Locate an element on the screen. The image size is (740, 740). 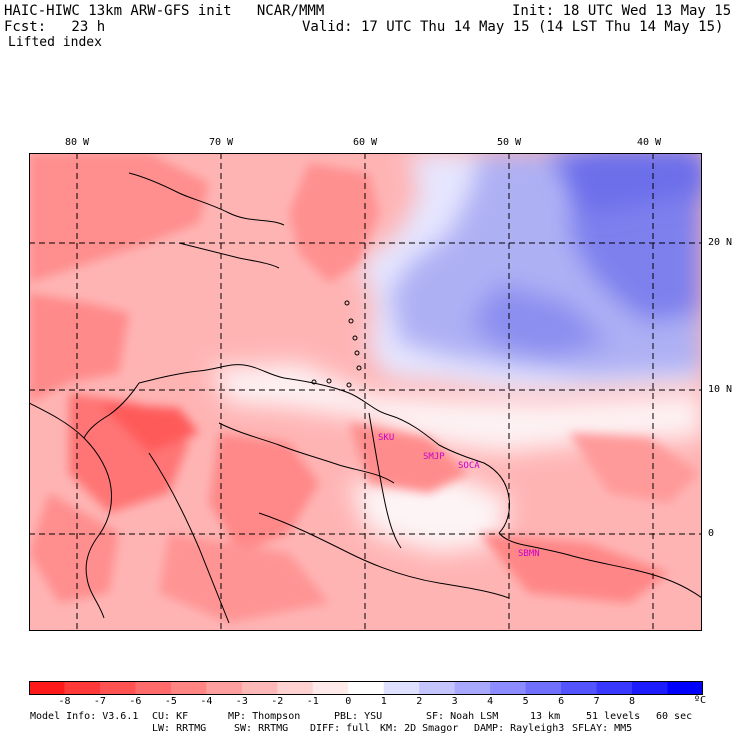
damping: DAMP: Rayleigh3 is located at coordinates (519, 728).